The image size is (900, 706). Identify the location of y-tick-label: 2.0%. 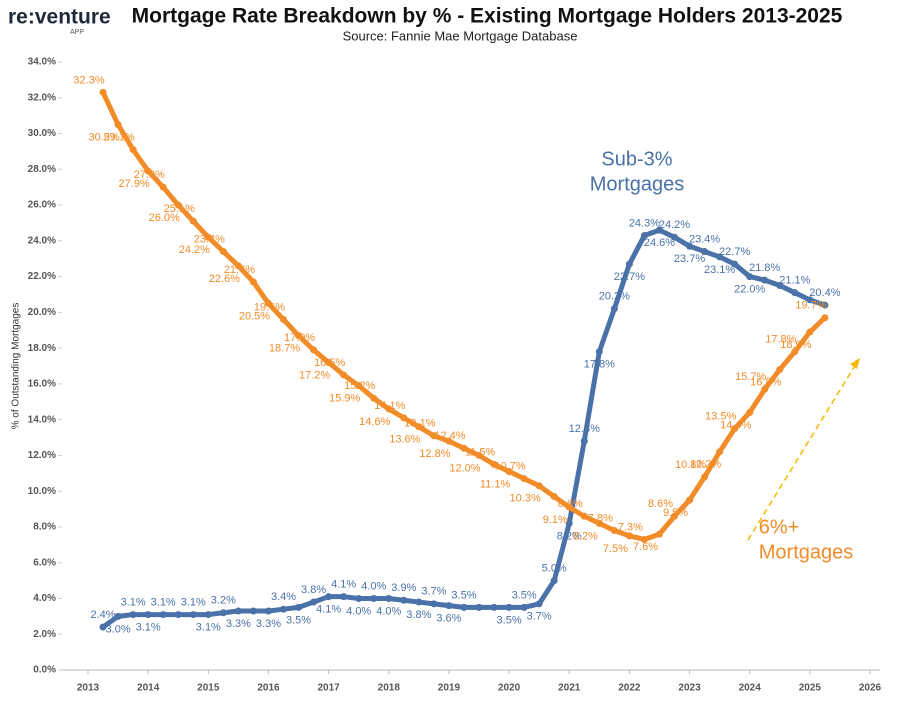
(44, 634).